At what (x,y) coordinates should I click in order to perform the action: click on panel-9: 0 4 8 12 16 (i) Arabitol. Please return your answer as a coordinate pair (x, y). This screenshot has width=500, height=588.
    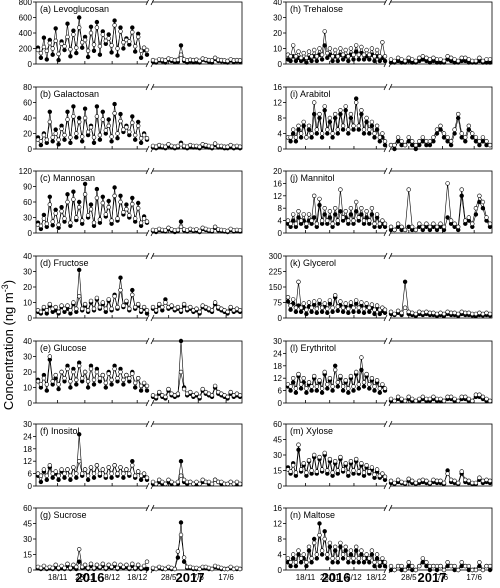
    Looking at the image, I should click on (383, 118).